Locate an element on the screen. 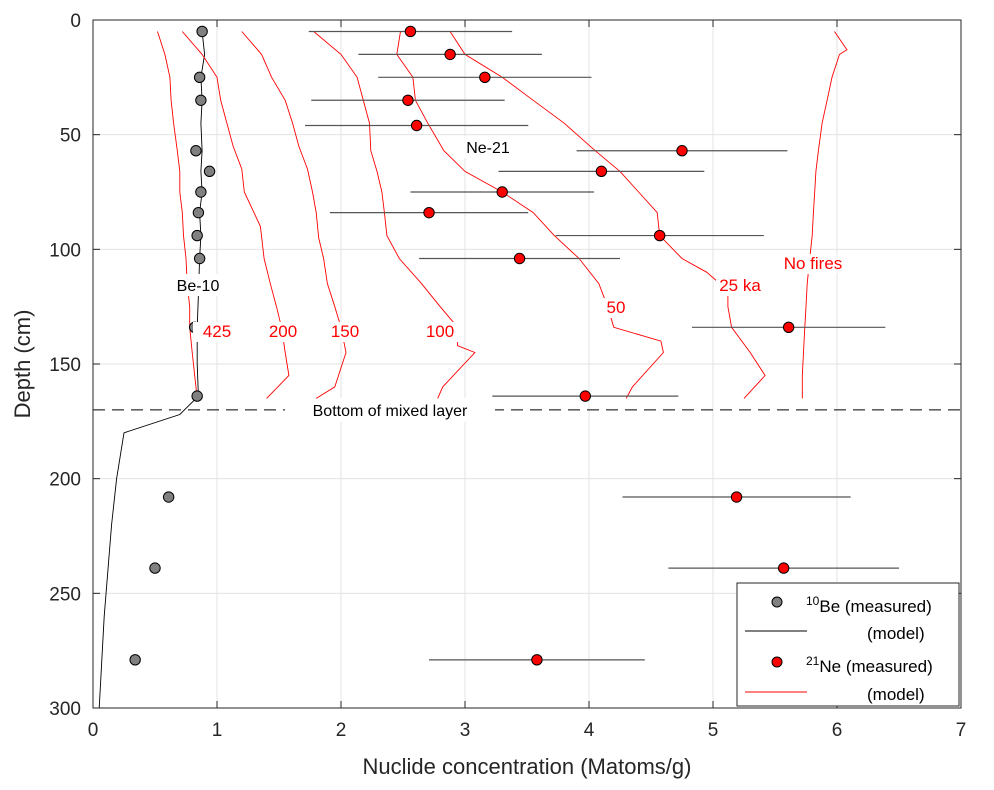  curve-label: 50 is located at coordinates (616, 307).